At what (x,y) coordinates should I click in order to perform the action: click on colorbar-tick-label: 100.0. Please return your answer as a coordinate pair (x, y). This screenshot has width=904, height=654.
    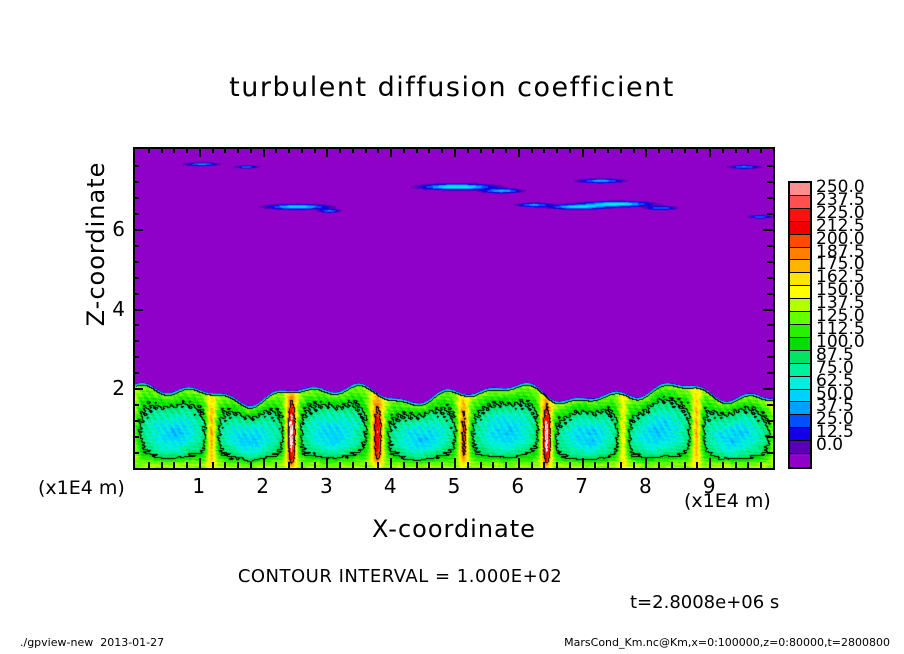
    Looking at the image, I should click on (840, 341).